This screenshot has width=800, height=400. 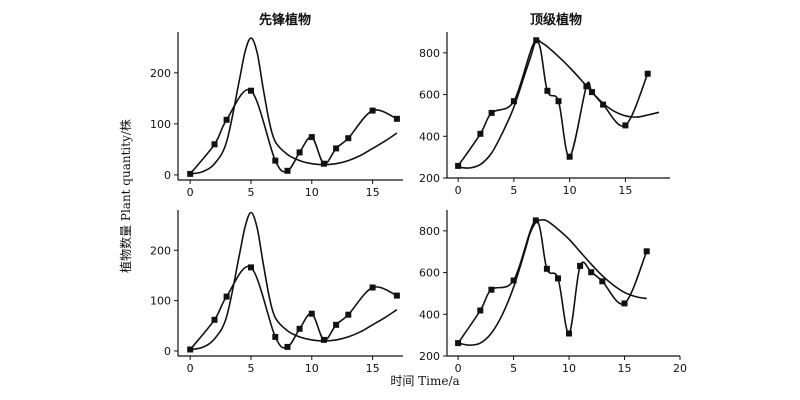 What do you see at coordinates (680, 368) in the screenshot?
I see `x-tick-label: 20` at bounding box center [680, 368].